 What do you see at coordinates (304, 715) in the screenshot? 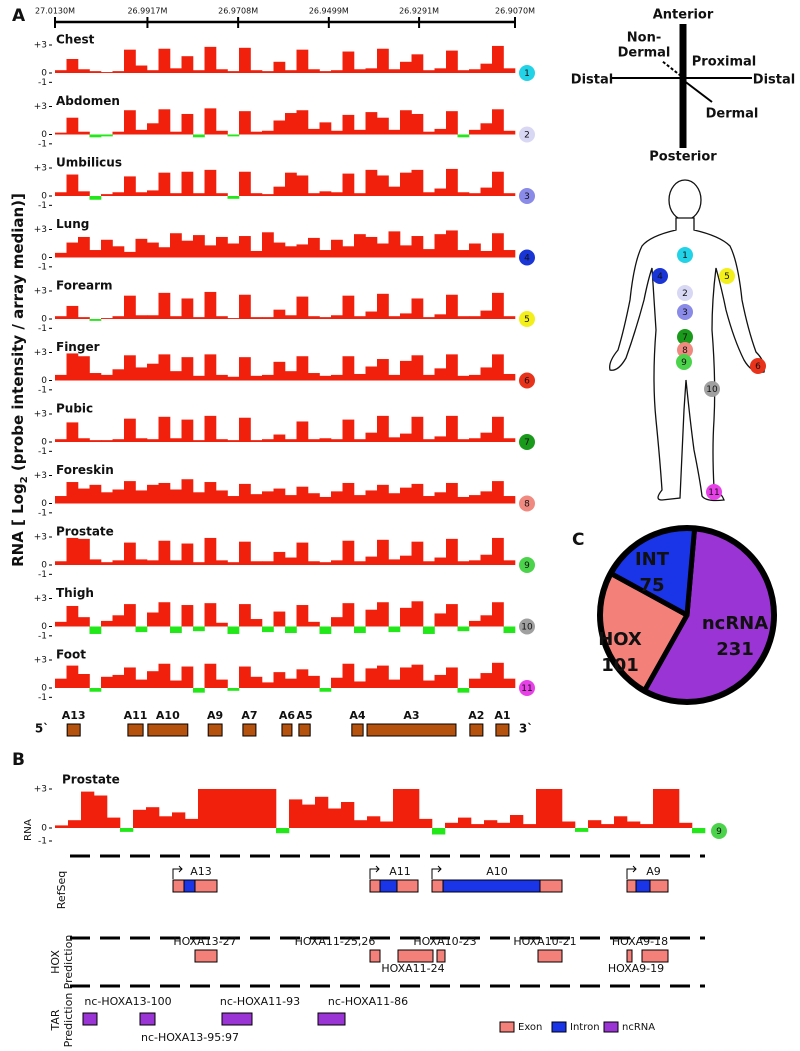
I see `gene-label: A5` at bounding box center [304, 715].